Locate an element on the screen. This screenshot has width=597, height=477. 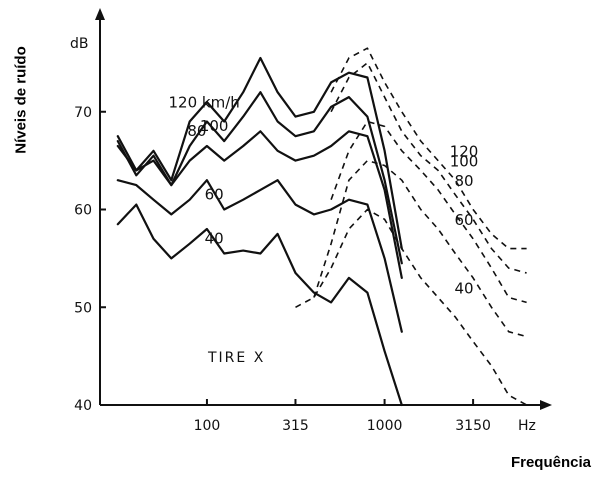
curve-label-solid-100: 100 is located at coordinates (214, 126).